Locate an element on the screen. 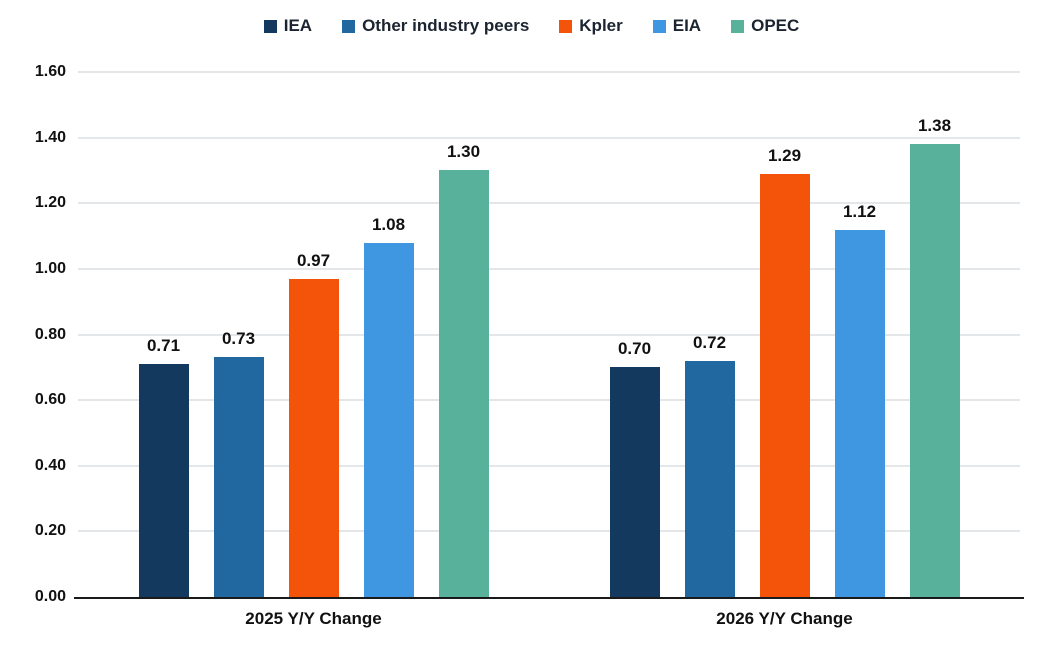 Image resolution: width=1063 pixels, height=650 pixels. legend-label: IEA is located at coordinates (298, 25).